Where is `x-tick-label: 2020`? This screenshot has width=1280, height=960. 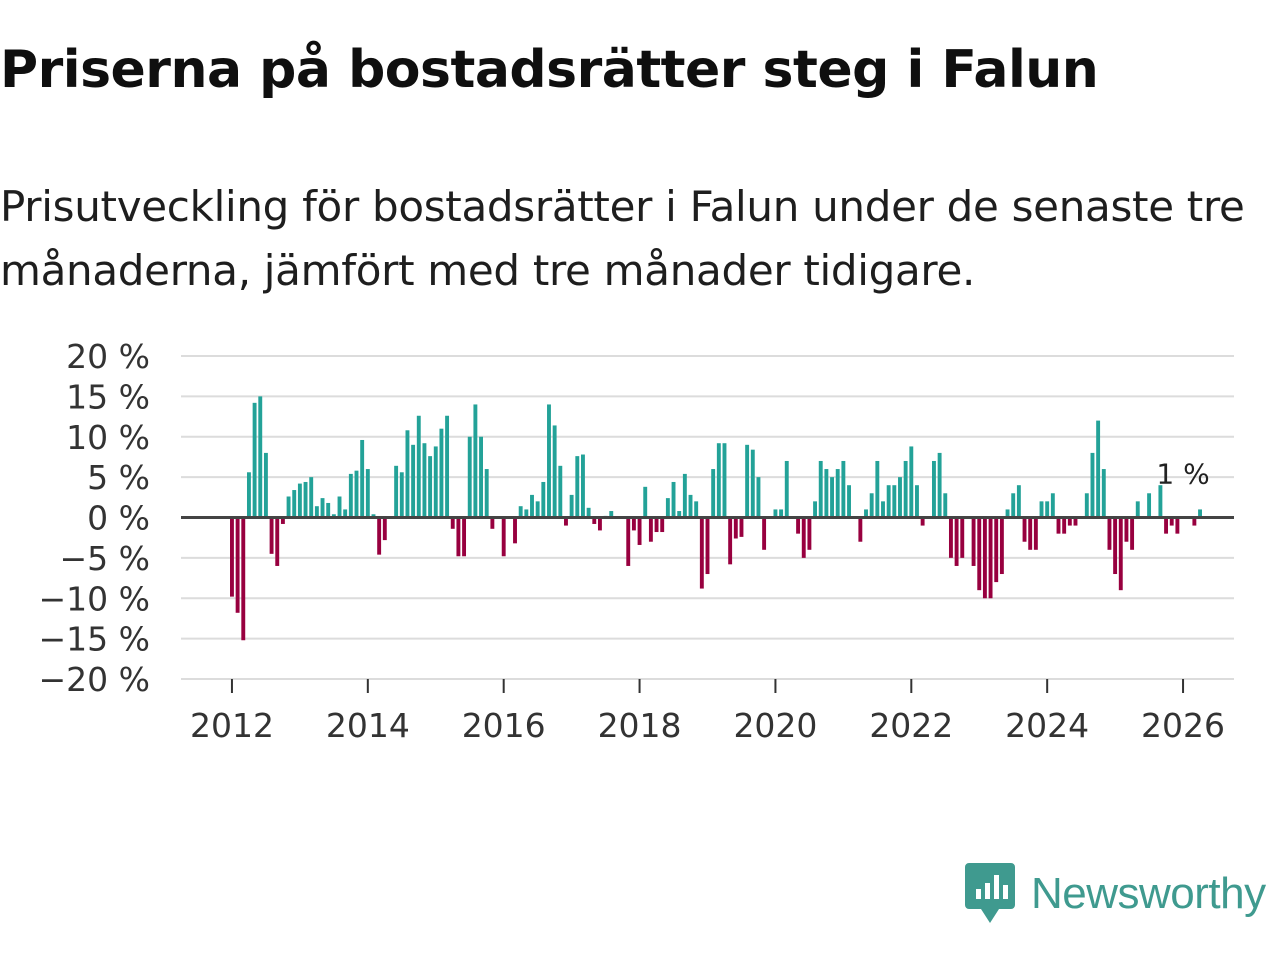 x-tick-label: 2020 is located at coordinates (775, 725).